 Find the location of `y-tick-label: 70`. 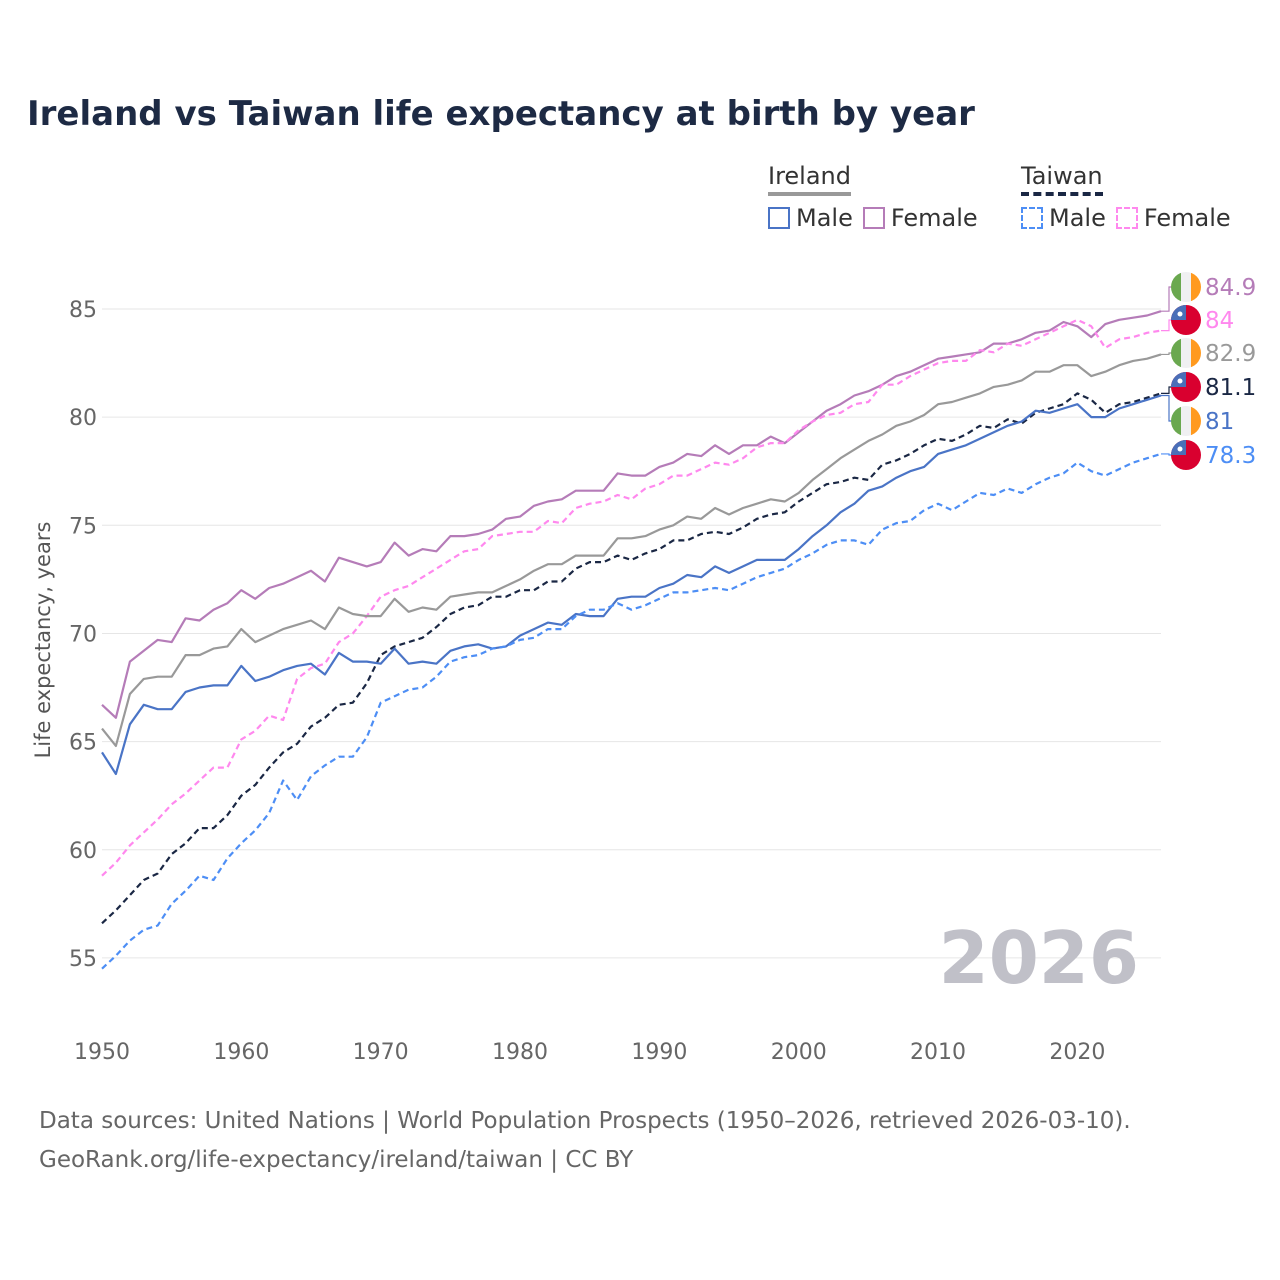

y-tick-label: 70 is located at coordinates (83, 634).